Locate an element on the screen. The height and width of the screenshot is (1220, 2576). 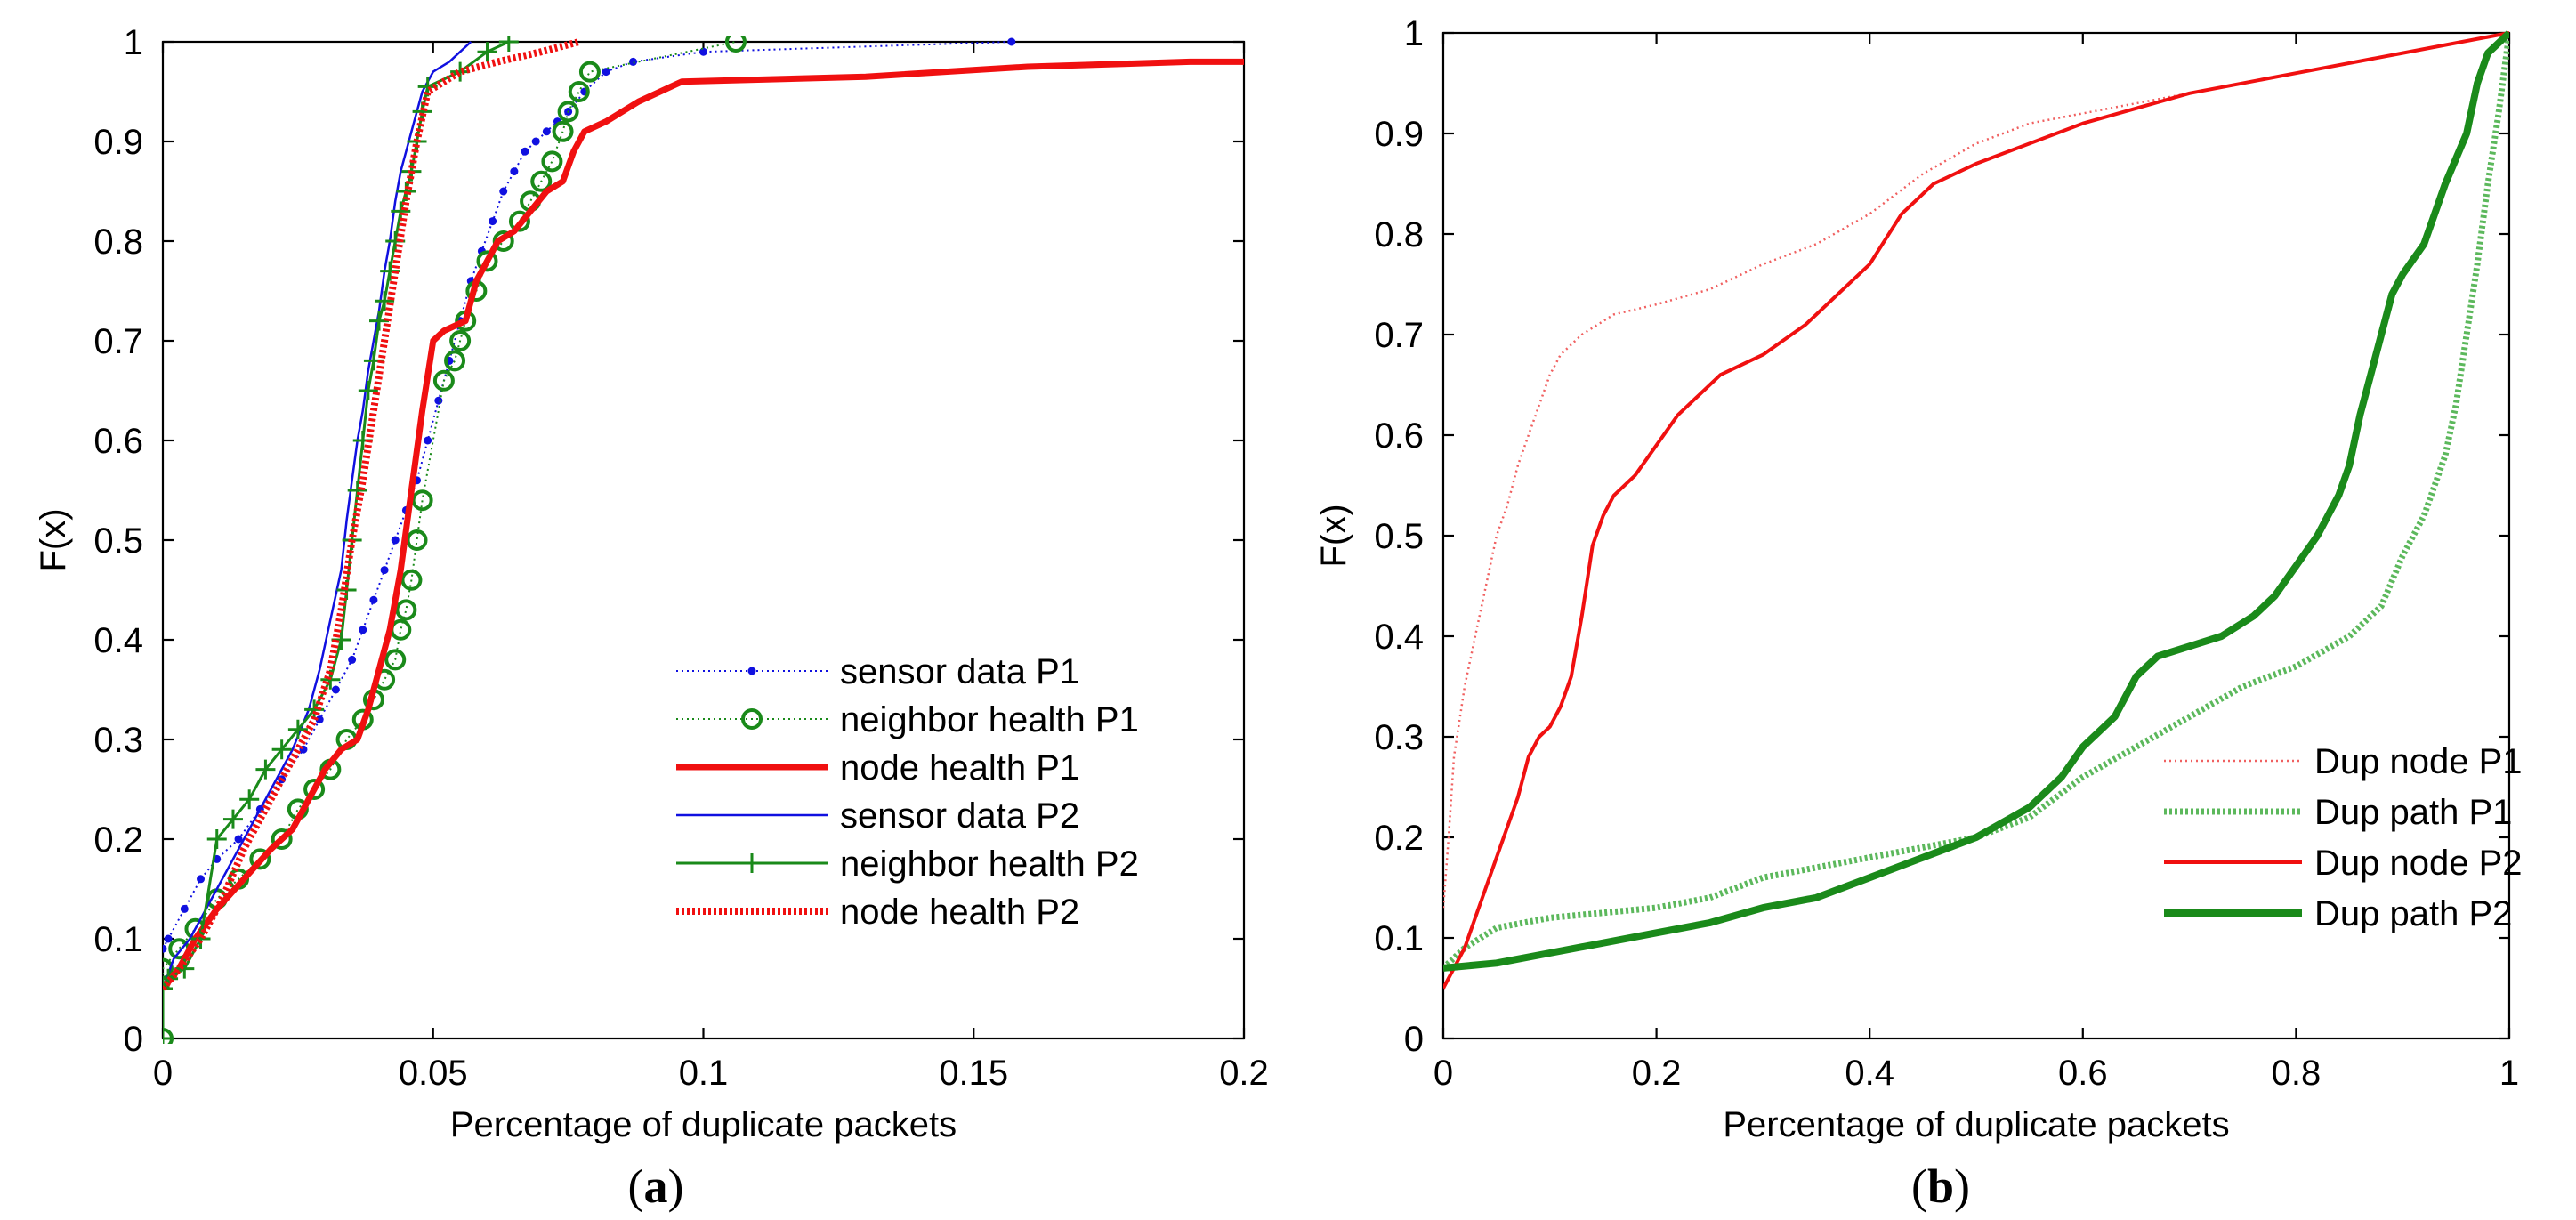
panel-label-letter: b is located at coordinates (1940, 1186).